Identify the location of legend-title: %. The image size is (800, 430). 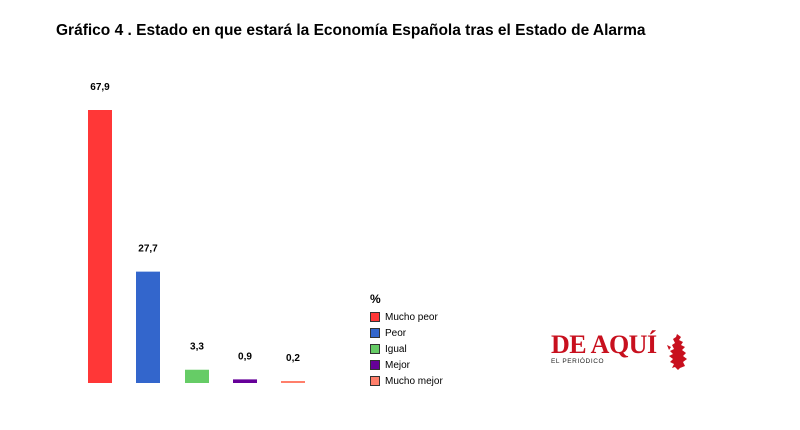
(375, 299).